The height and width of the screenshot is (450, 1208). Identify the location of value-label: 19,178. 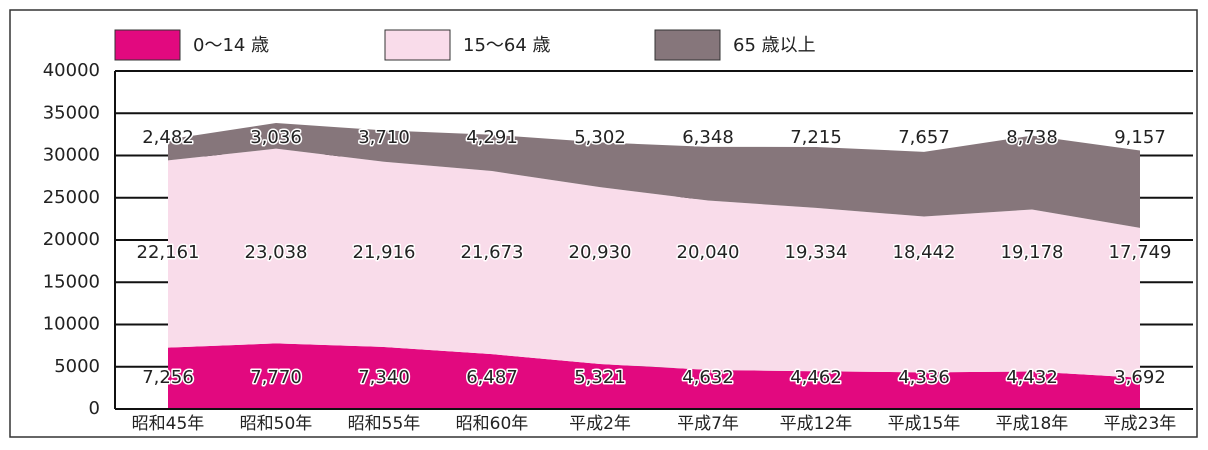
(1032, 252).